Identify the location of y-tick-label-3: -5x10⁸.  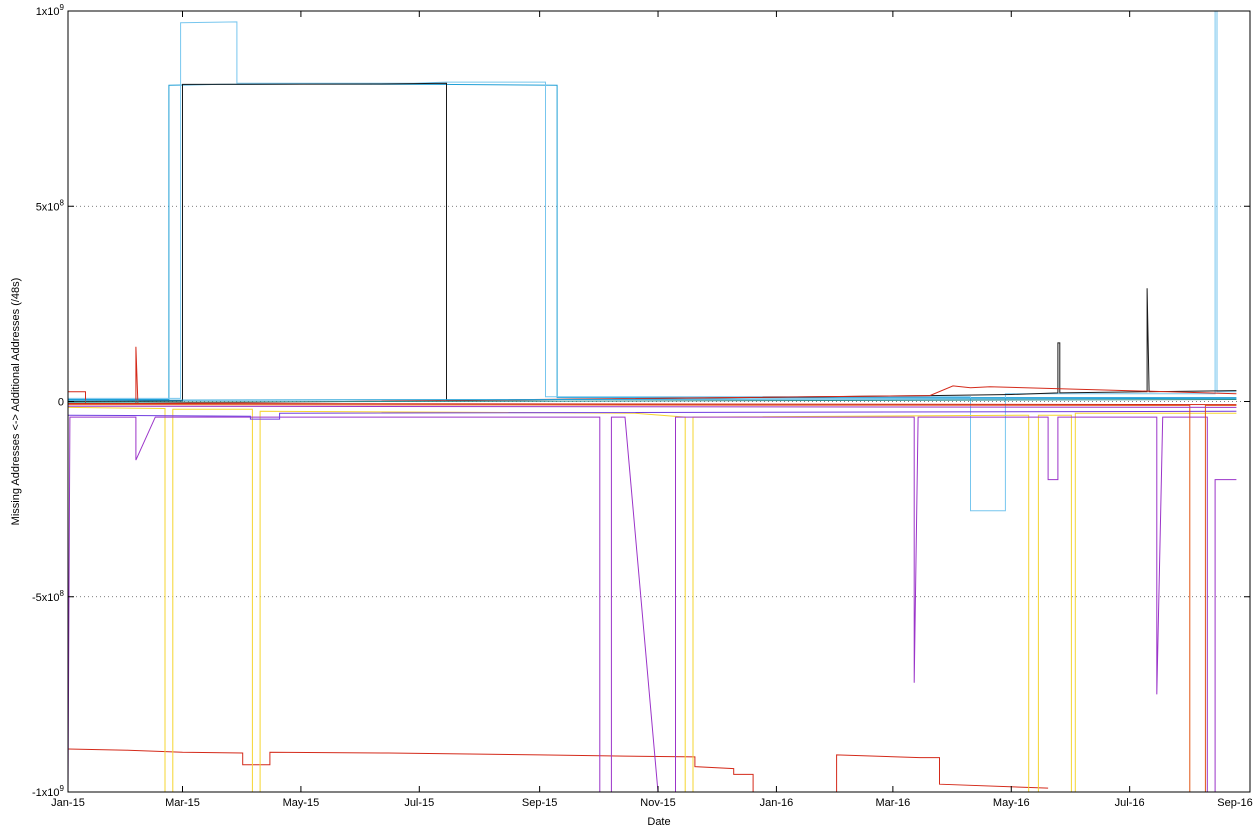
(48, 596).